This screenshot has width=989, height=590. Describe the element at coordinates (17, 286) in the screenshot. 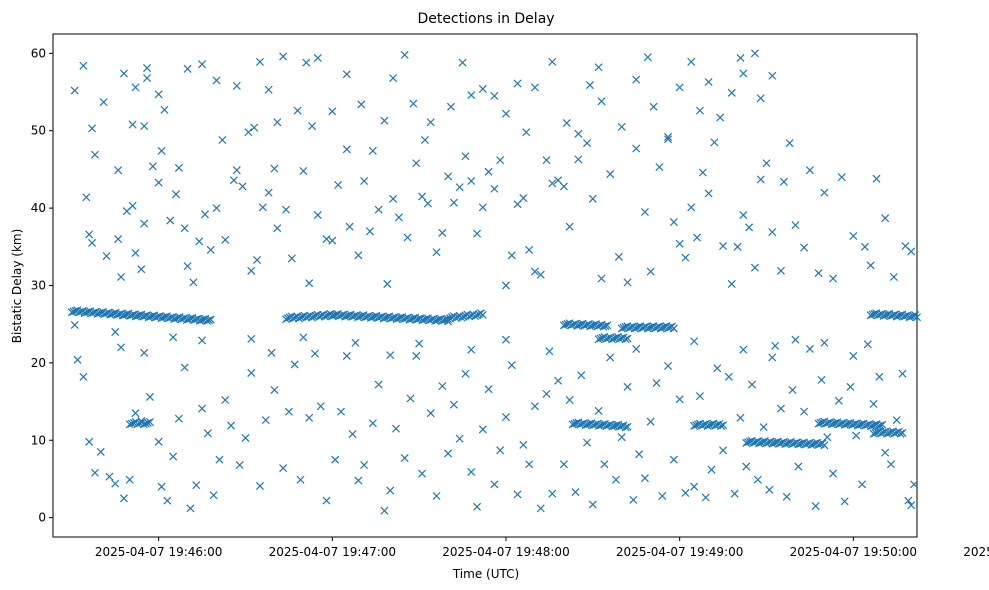

I see `y-axis-label: Bistatic Delay (km)` at that location.